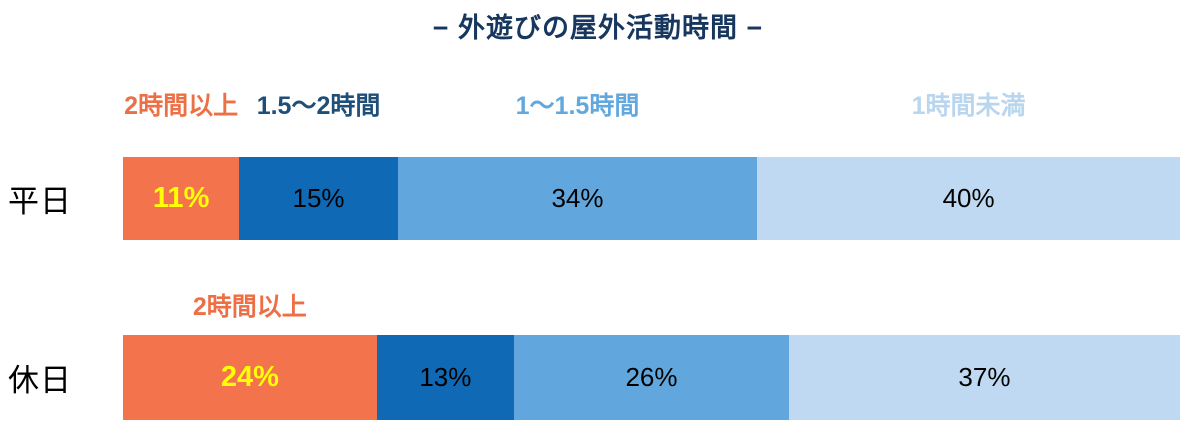 The width and height of the screenshot is (1196, 441). I want to click on segment-label: 1.5〜2時間, so click(318, 106).